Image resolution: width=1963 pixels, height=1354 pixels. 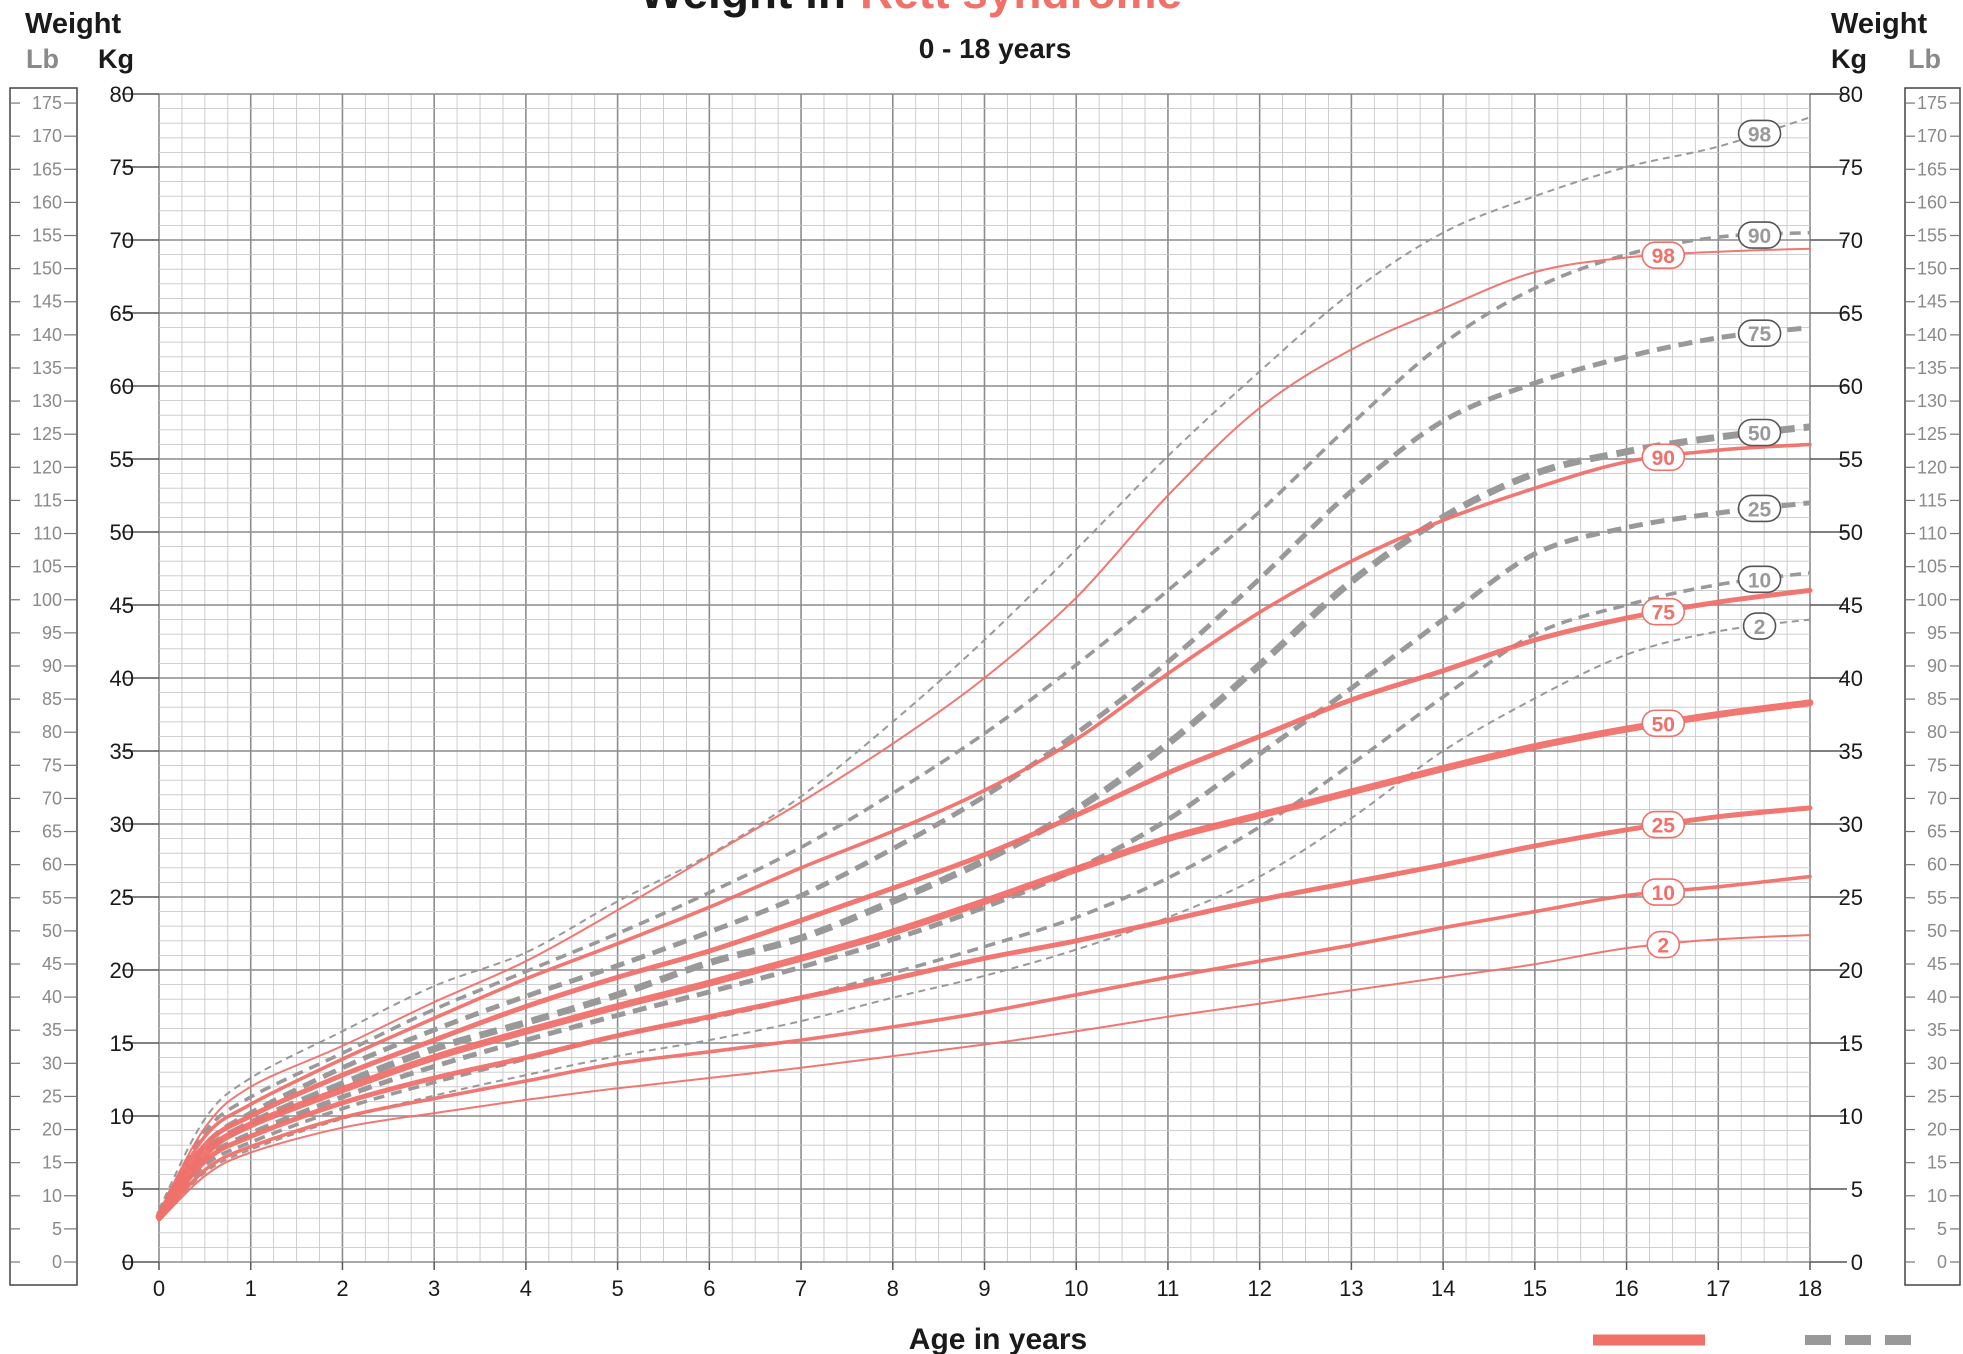 What do you see at coordinates (57, 1262) in the screenshot?
I see `lb-tick-label-left: 0` at bounding box center [57, 1262].